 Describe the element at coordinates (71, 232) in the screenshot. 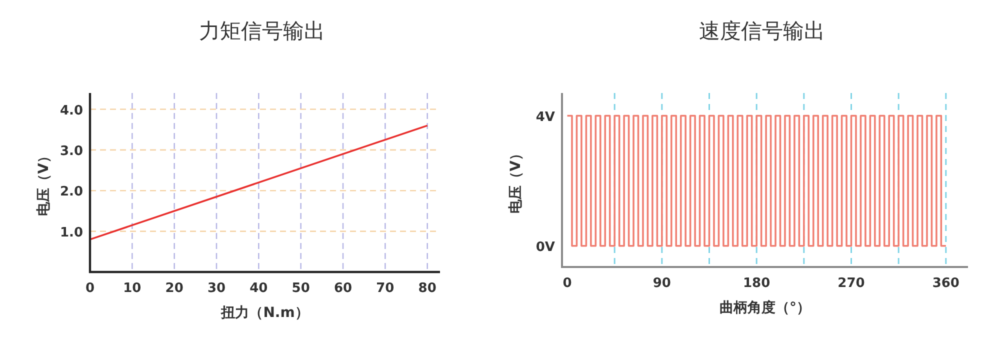

I see `y-tick-label: 1.0` at that location.